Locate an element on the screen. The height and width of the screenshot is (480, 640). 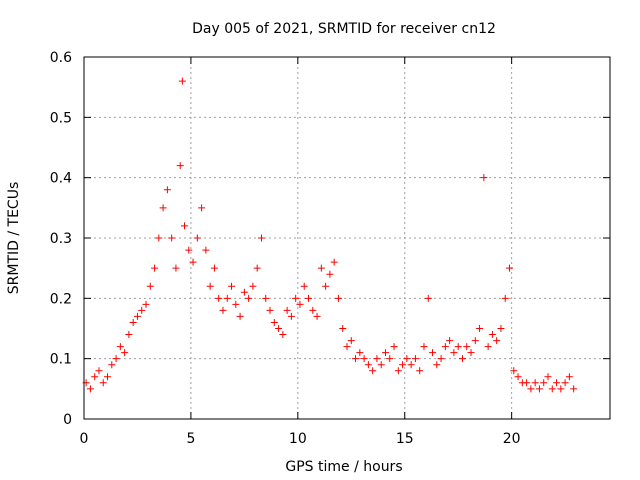
y-axis-label: SRMTID / TECUs is located at coordinates (14, 238).